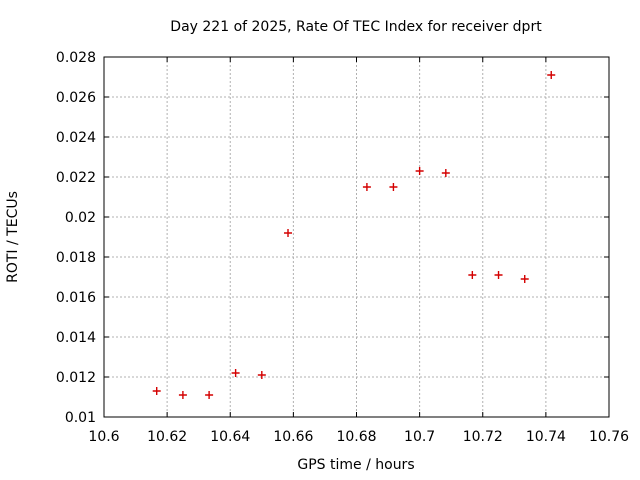 The image size is (640, 480). What do you see at coordinates (483, 437) in the screenshot?
I see `x-tick-label: 10.72` at bounding box center [483, 437].